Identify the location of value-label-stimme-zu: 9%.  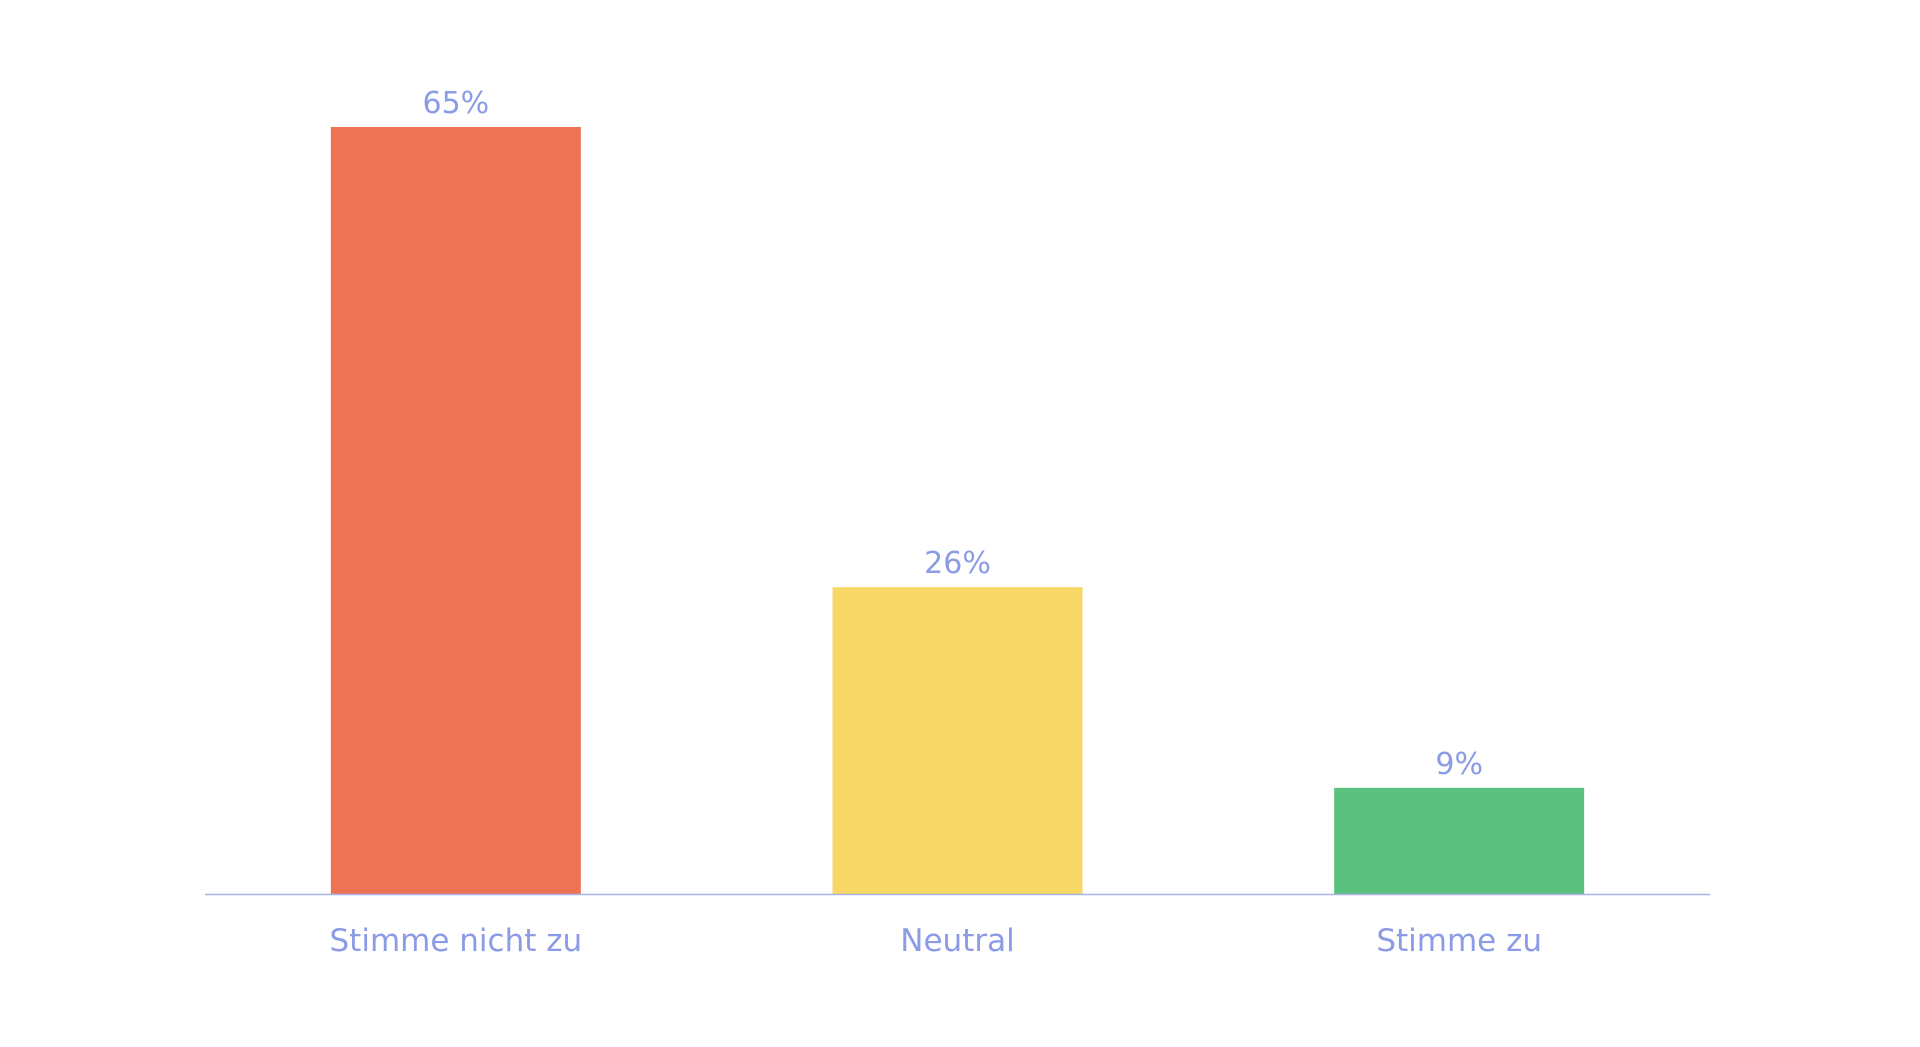
(1459, 764).